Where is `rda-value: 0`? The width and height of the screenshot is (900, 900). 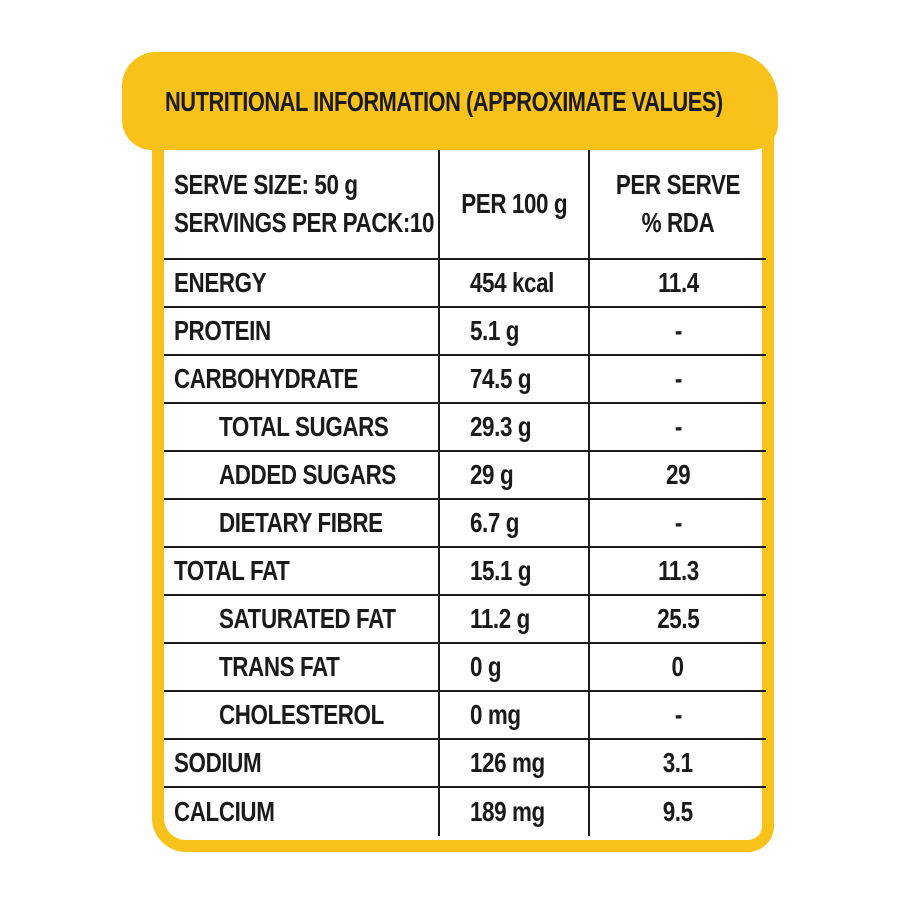 rda-value: 0 is located at coordinates (678, 666).